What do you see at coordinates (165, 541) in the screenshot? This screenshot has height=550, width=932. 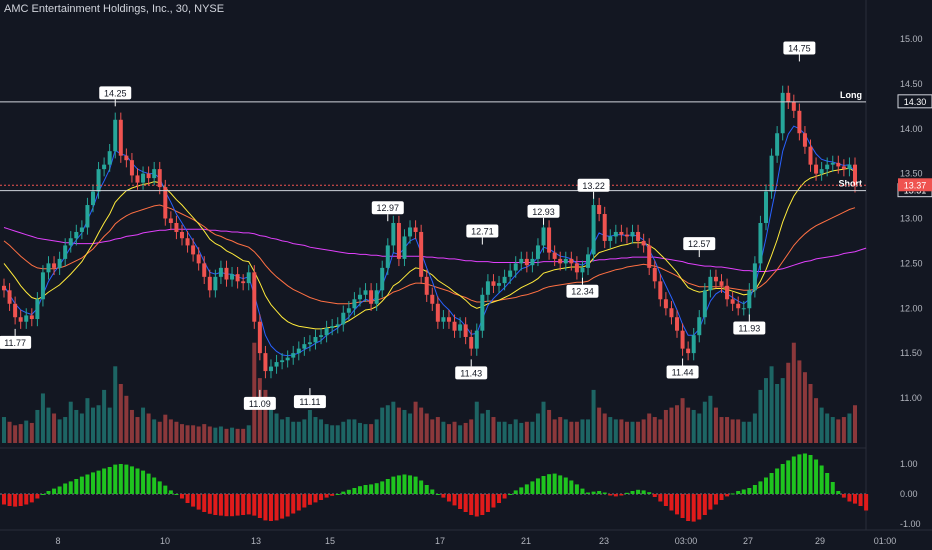 I see `time-tick-label: 10` at bounding box center [165, 541].